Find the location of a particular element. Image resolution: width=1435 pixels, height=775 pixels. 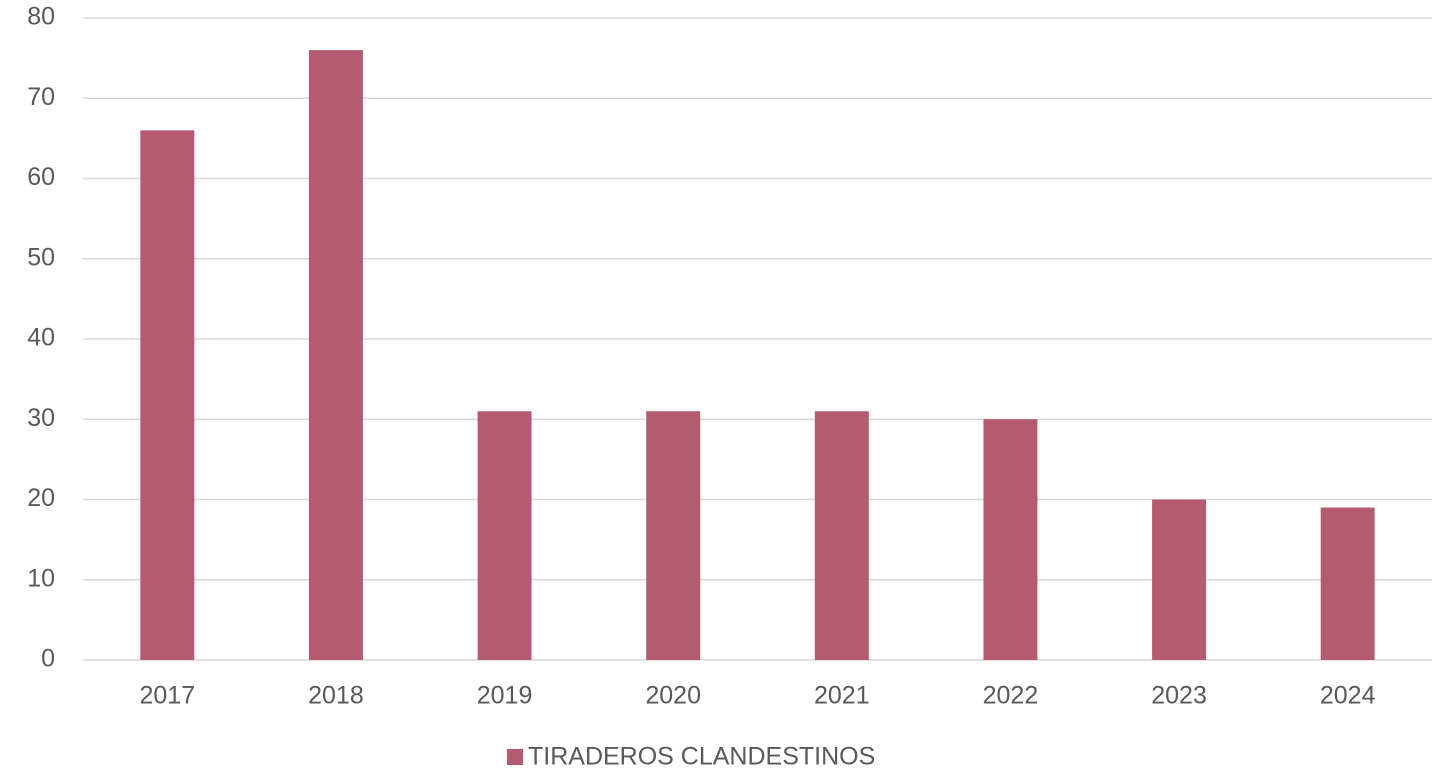

y-tick-label: 70 is located at coordinates (41, 97).